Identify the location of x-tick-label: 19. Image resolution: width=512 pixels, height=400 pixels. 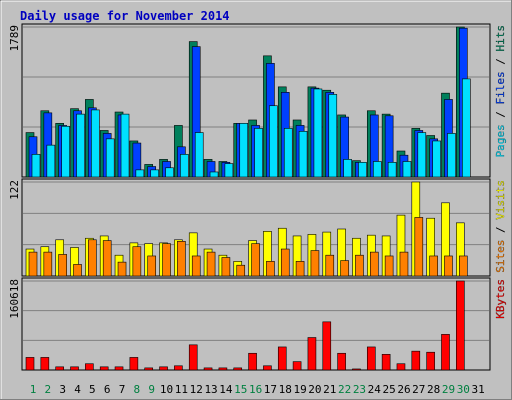
(299, 389).